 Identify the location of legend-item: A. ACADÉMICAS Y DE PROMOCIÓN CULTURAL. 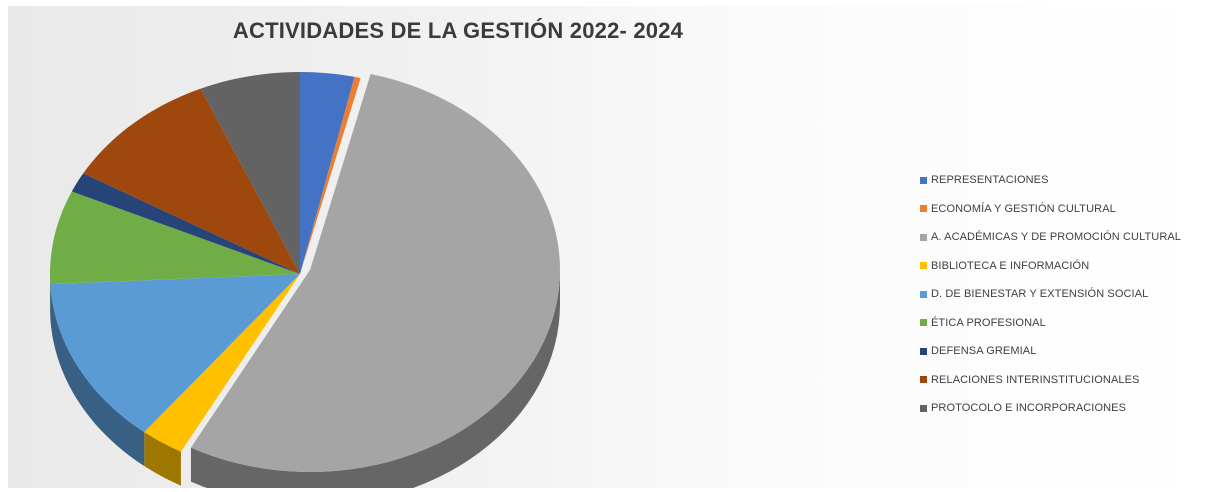
(1064, 237).